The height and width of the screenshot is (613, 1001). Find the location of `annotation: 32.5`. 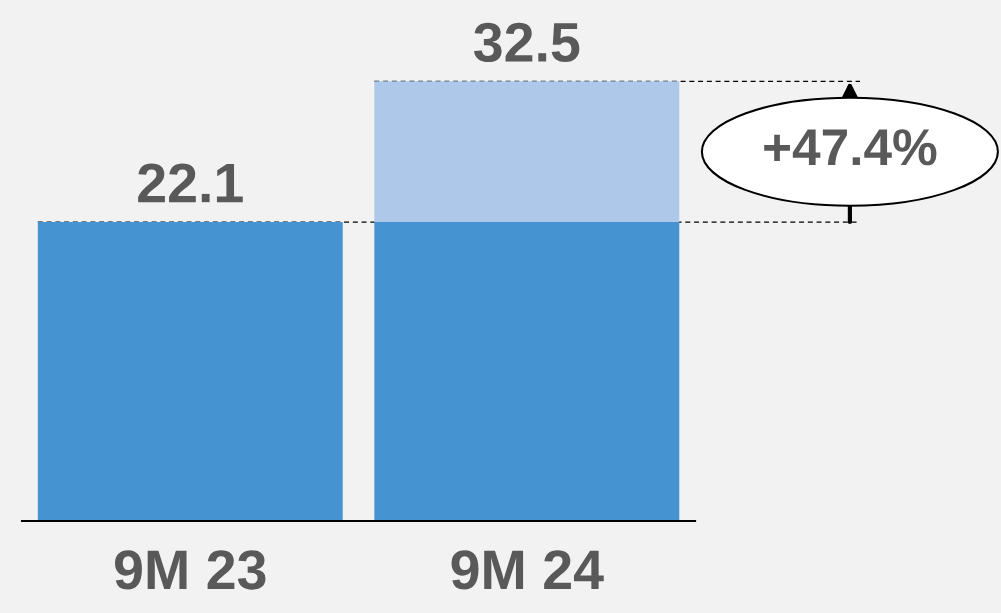

annotation: 32.5 is located at coordinates (527, 42).